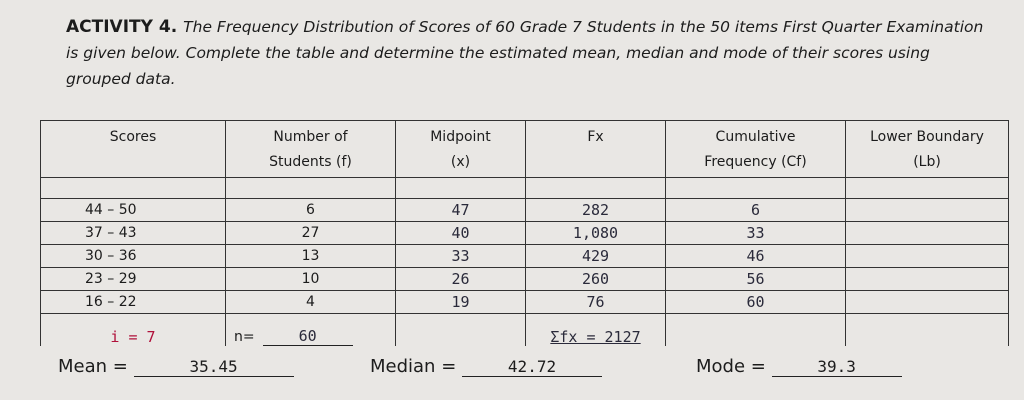  I want to click on median-label: Median =, so click(413, 366).